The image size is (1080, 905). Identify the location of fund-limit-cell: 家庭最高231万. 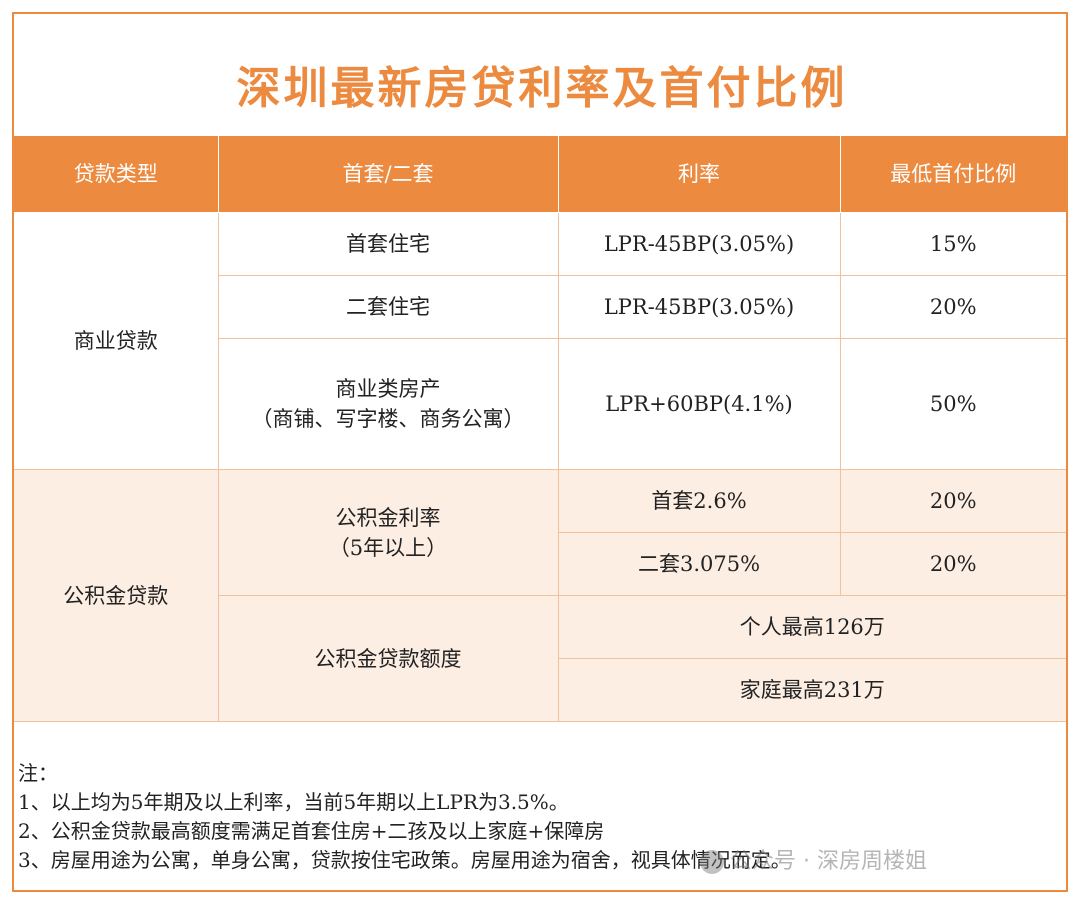
(812, 690).